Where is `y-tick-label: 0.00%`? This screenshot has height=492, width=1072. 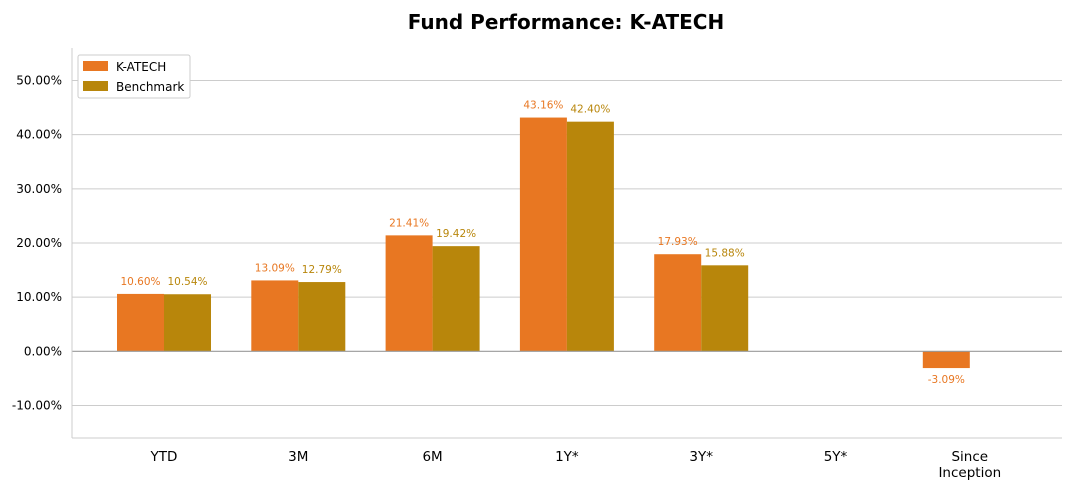
y-tick-label: 0.00% is located at coordinates (43, 351).